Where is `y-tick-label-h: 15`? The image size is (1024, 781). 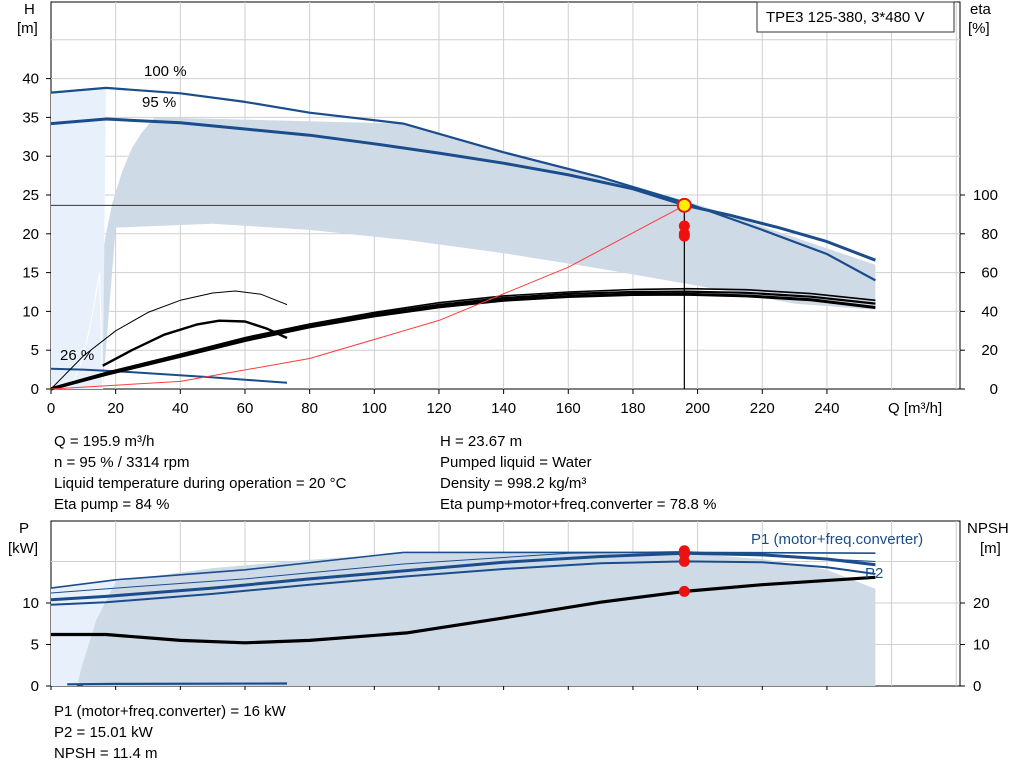 y-tick-label-h: 15 is located at coordinates (30, 273).